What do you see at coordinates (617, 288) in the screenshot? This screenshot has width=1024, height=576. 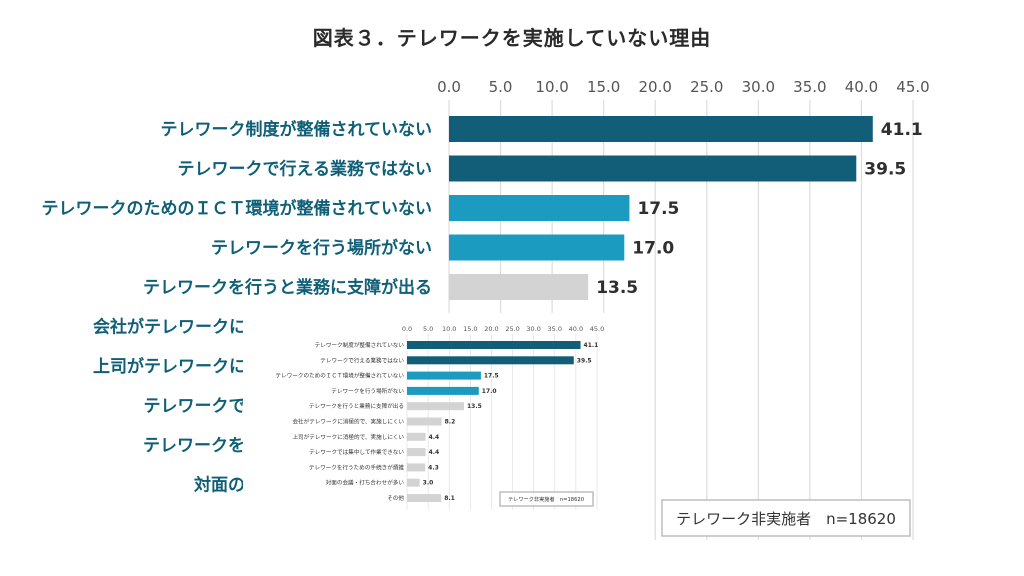 I see `value-label: 13.5` at bounding box center [617, 288].